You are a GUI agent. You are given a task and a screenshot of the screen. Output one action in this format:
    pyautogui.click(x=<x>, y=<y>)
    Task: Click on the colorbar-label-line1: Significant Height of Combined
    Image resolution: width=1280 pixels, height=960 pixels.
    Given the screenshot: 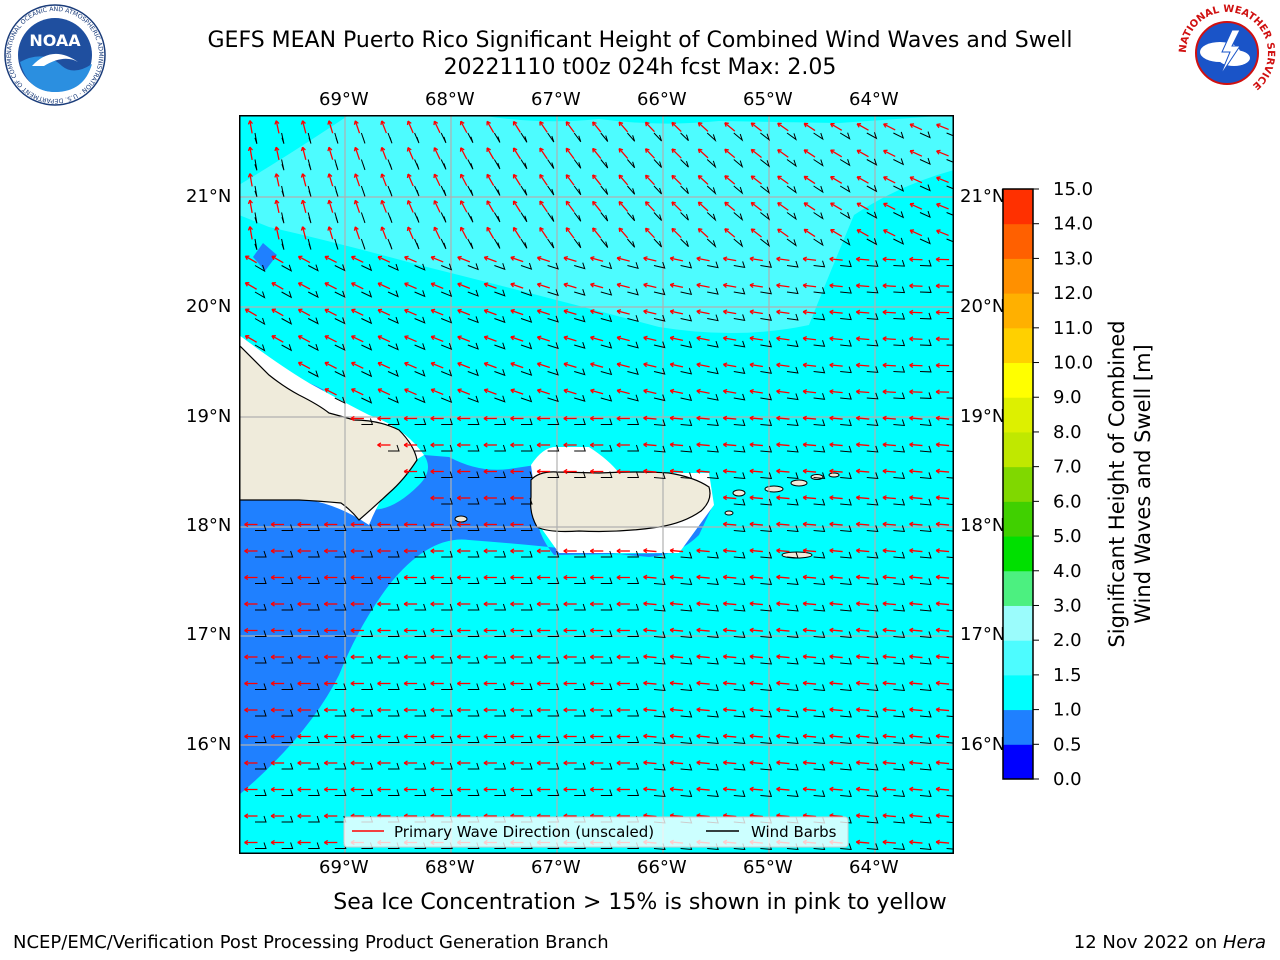 What is the action you would take?
    pyautogui.click(x=1117, y=483)
    